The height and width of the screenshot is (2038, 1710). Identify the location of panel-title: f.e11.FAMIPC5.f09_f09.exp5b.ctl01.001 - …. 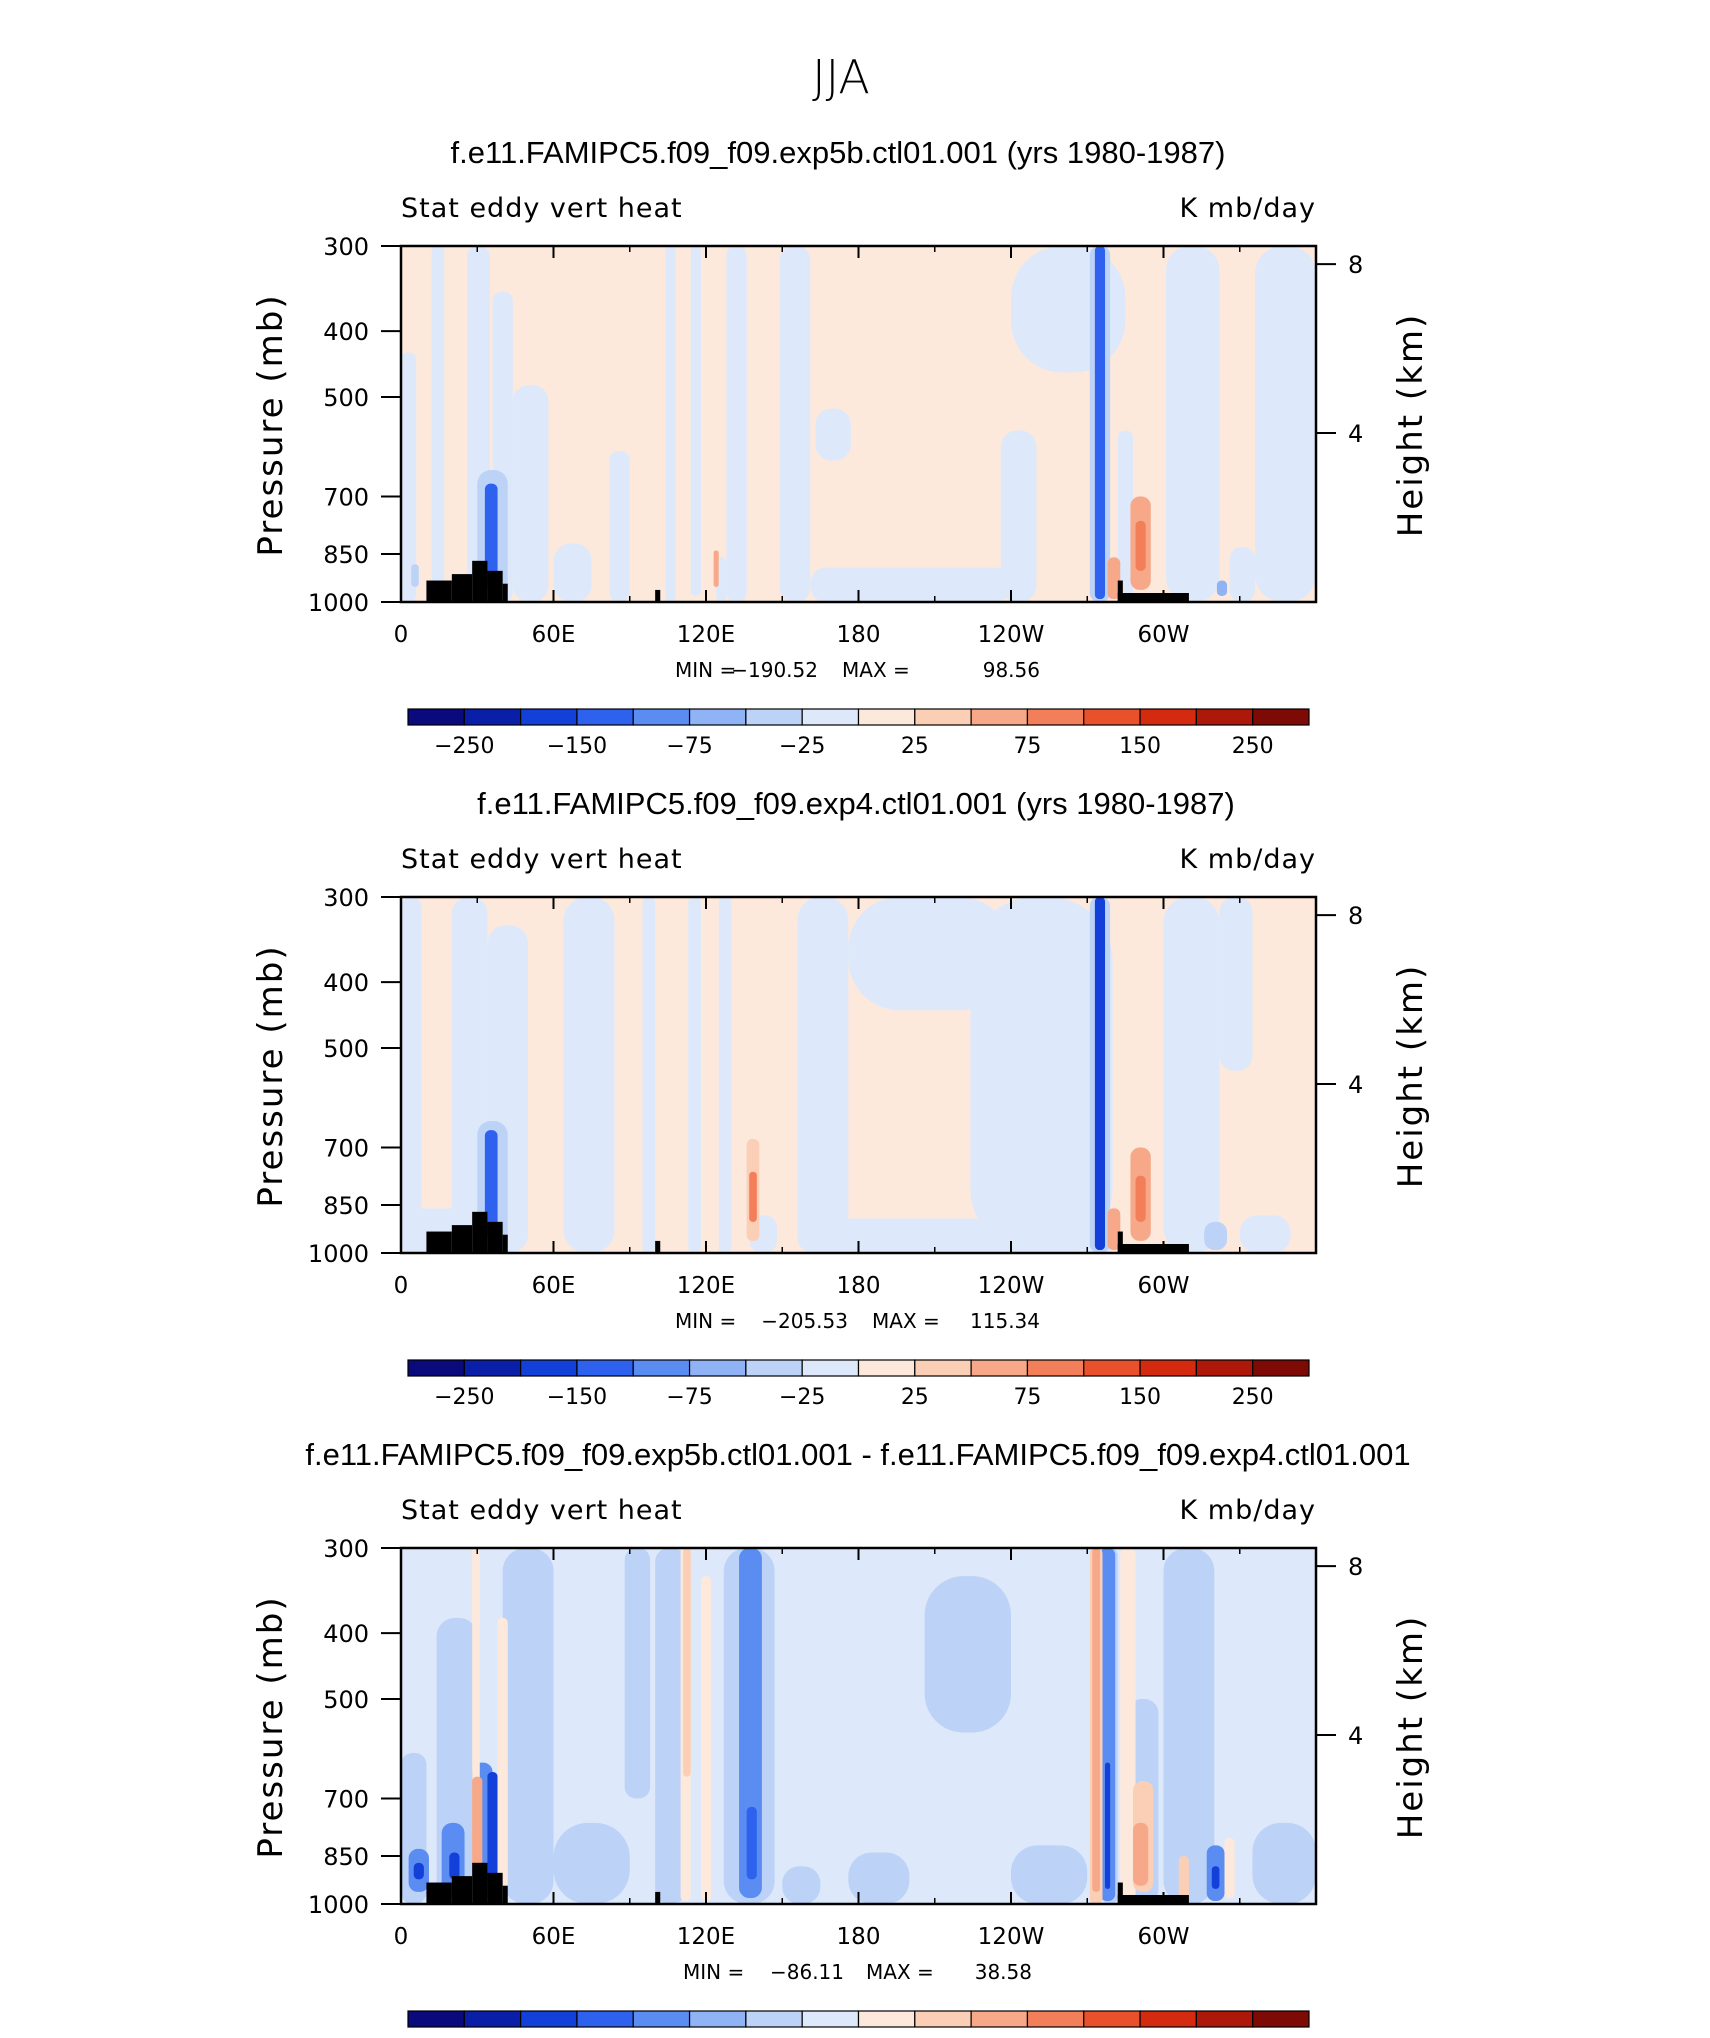
(857, 1454).